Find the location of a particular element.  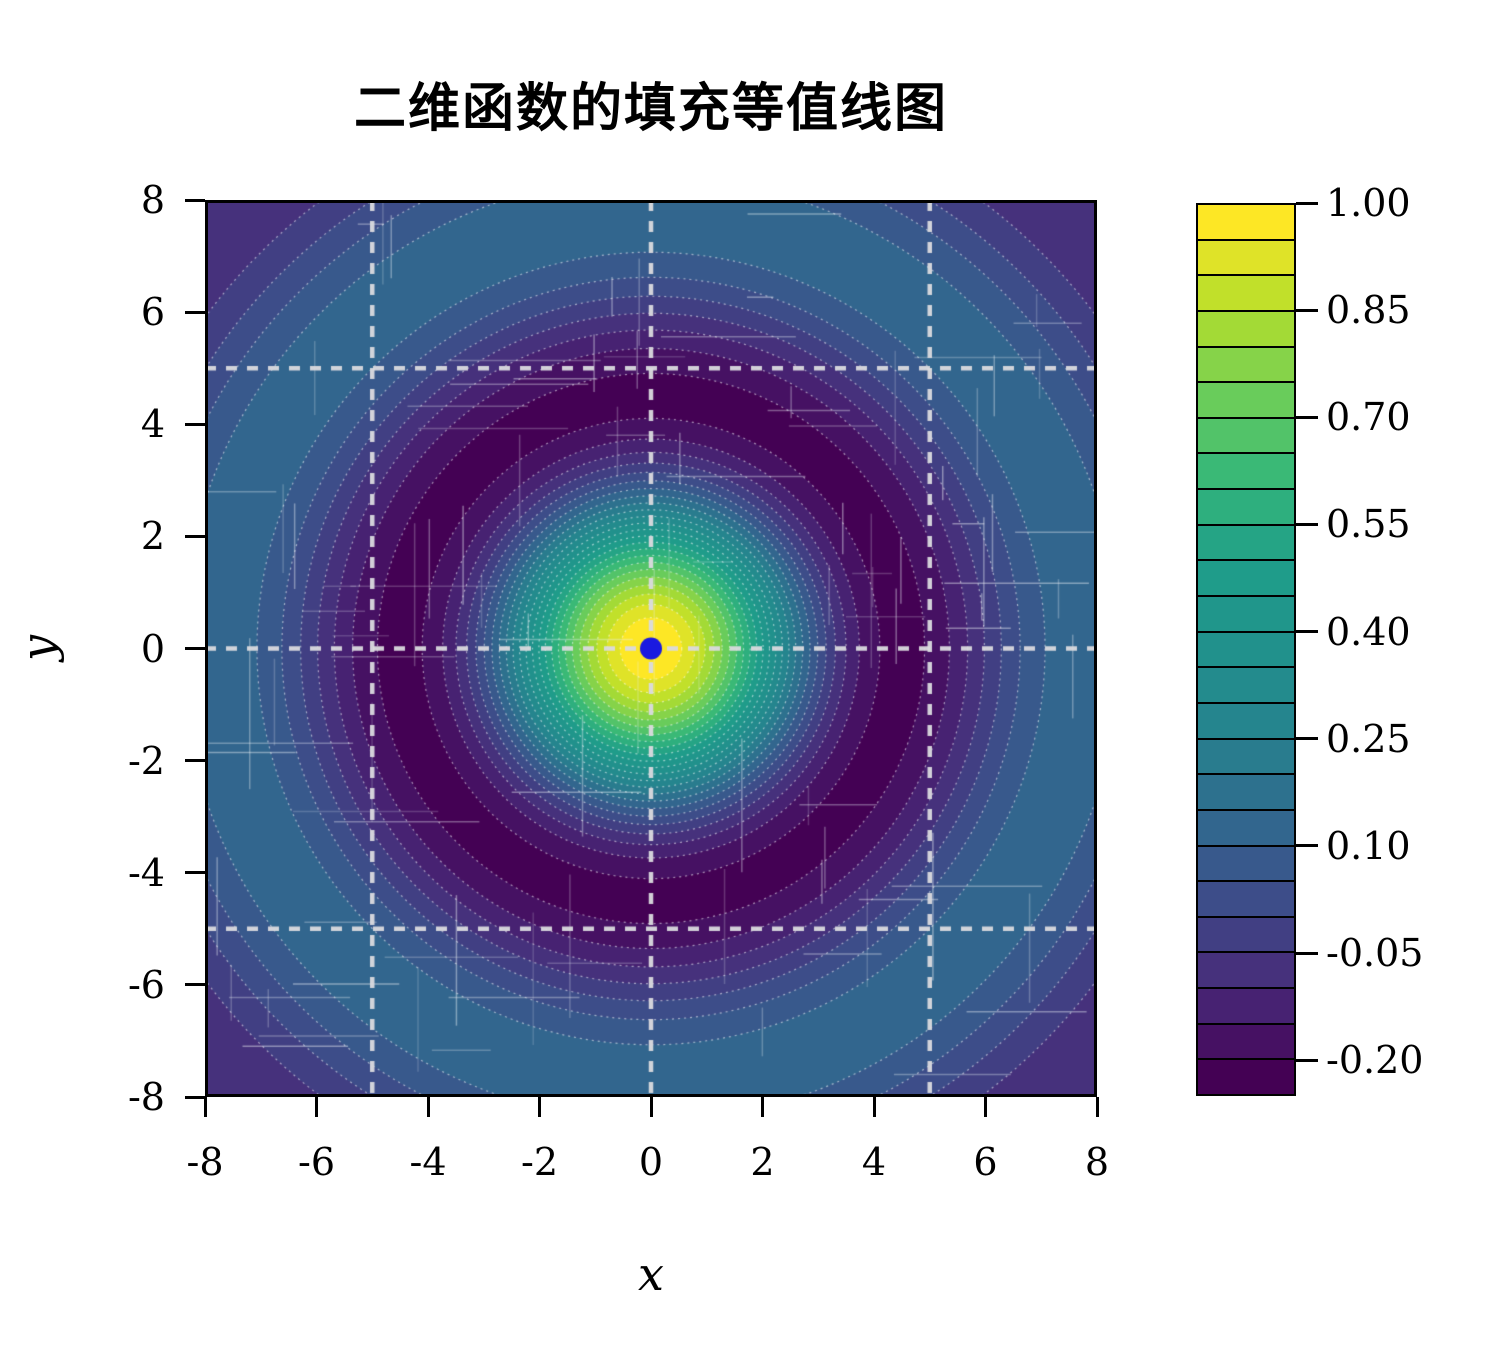

colorbar-tick-label: -0.20 is located at coordinates (1375, 1060).